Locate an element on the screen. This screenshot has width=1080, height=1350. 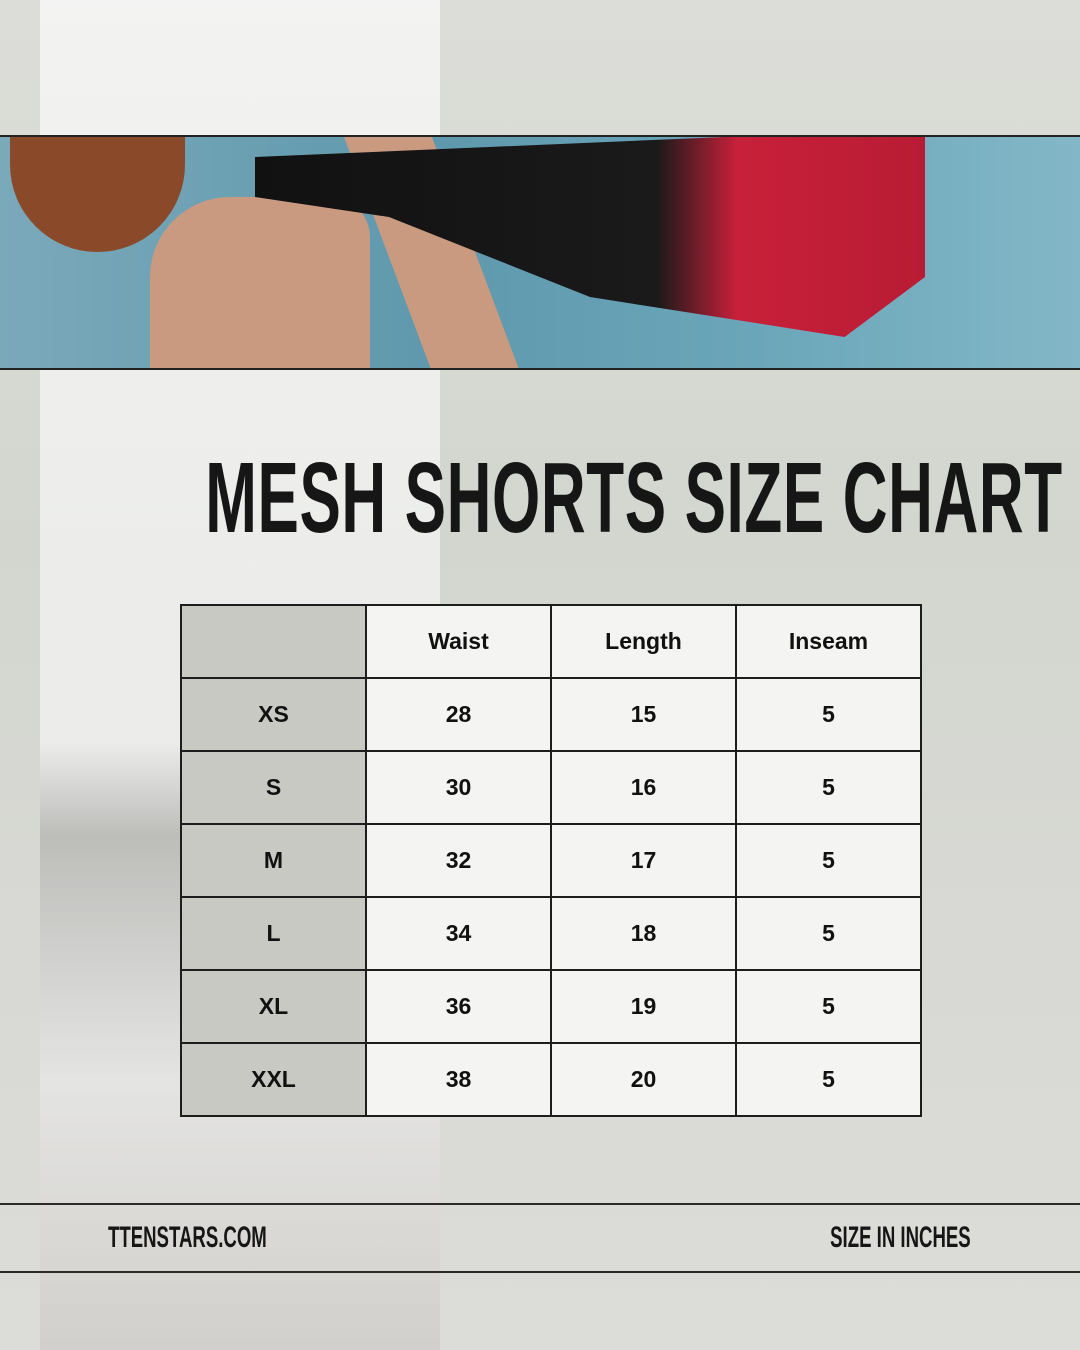
table-cell: 19 is located at coordinates (643, 1006).